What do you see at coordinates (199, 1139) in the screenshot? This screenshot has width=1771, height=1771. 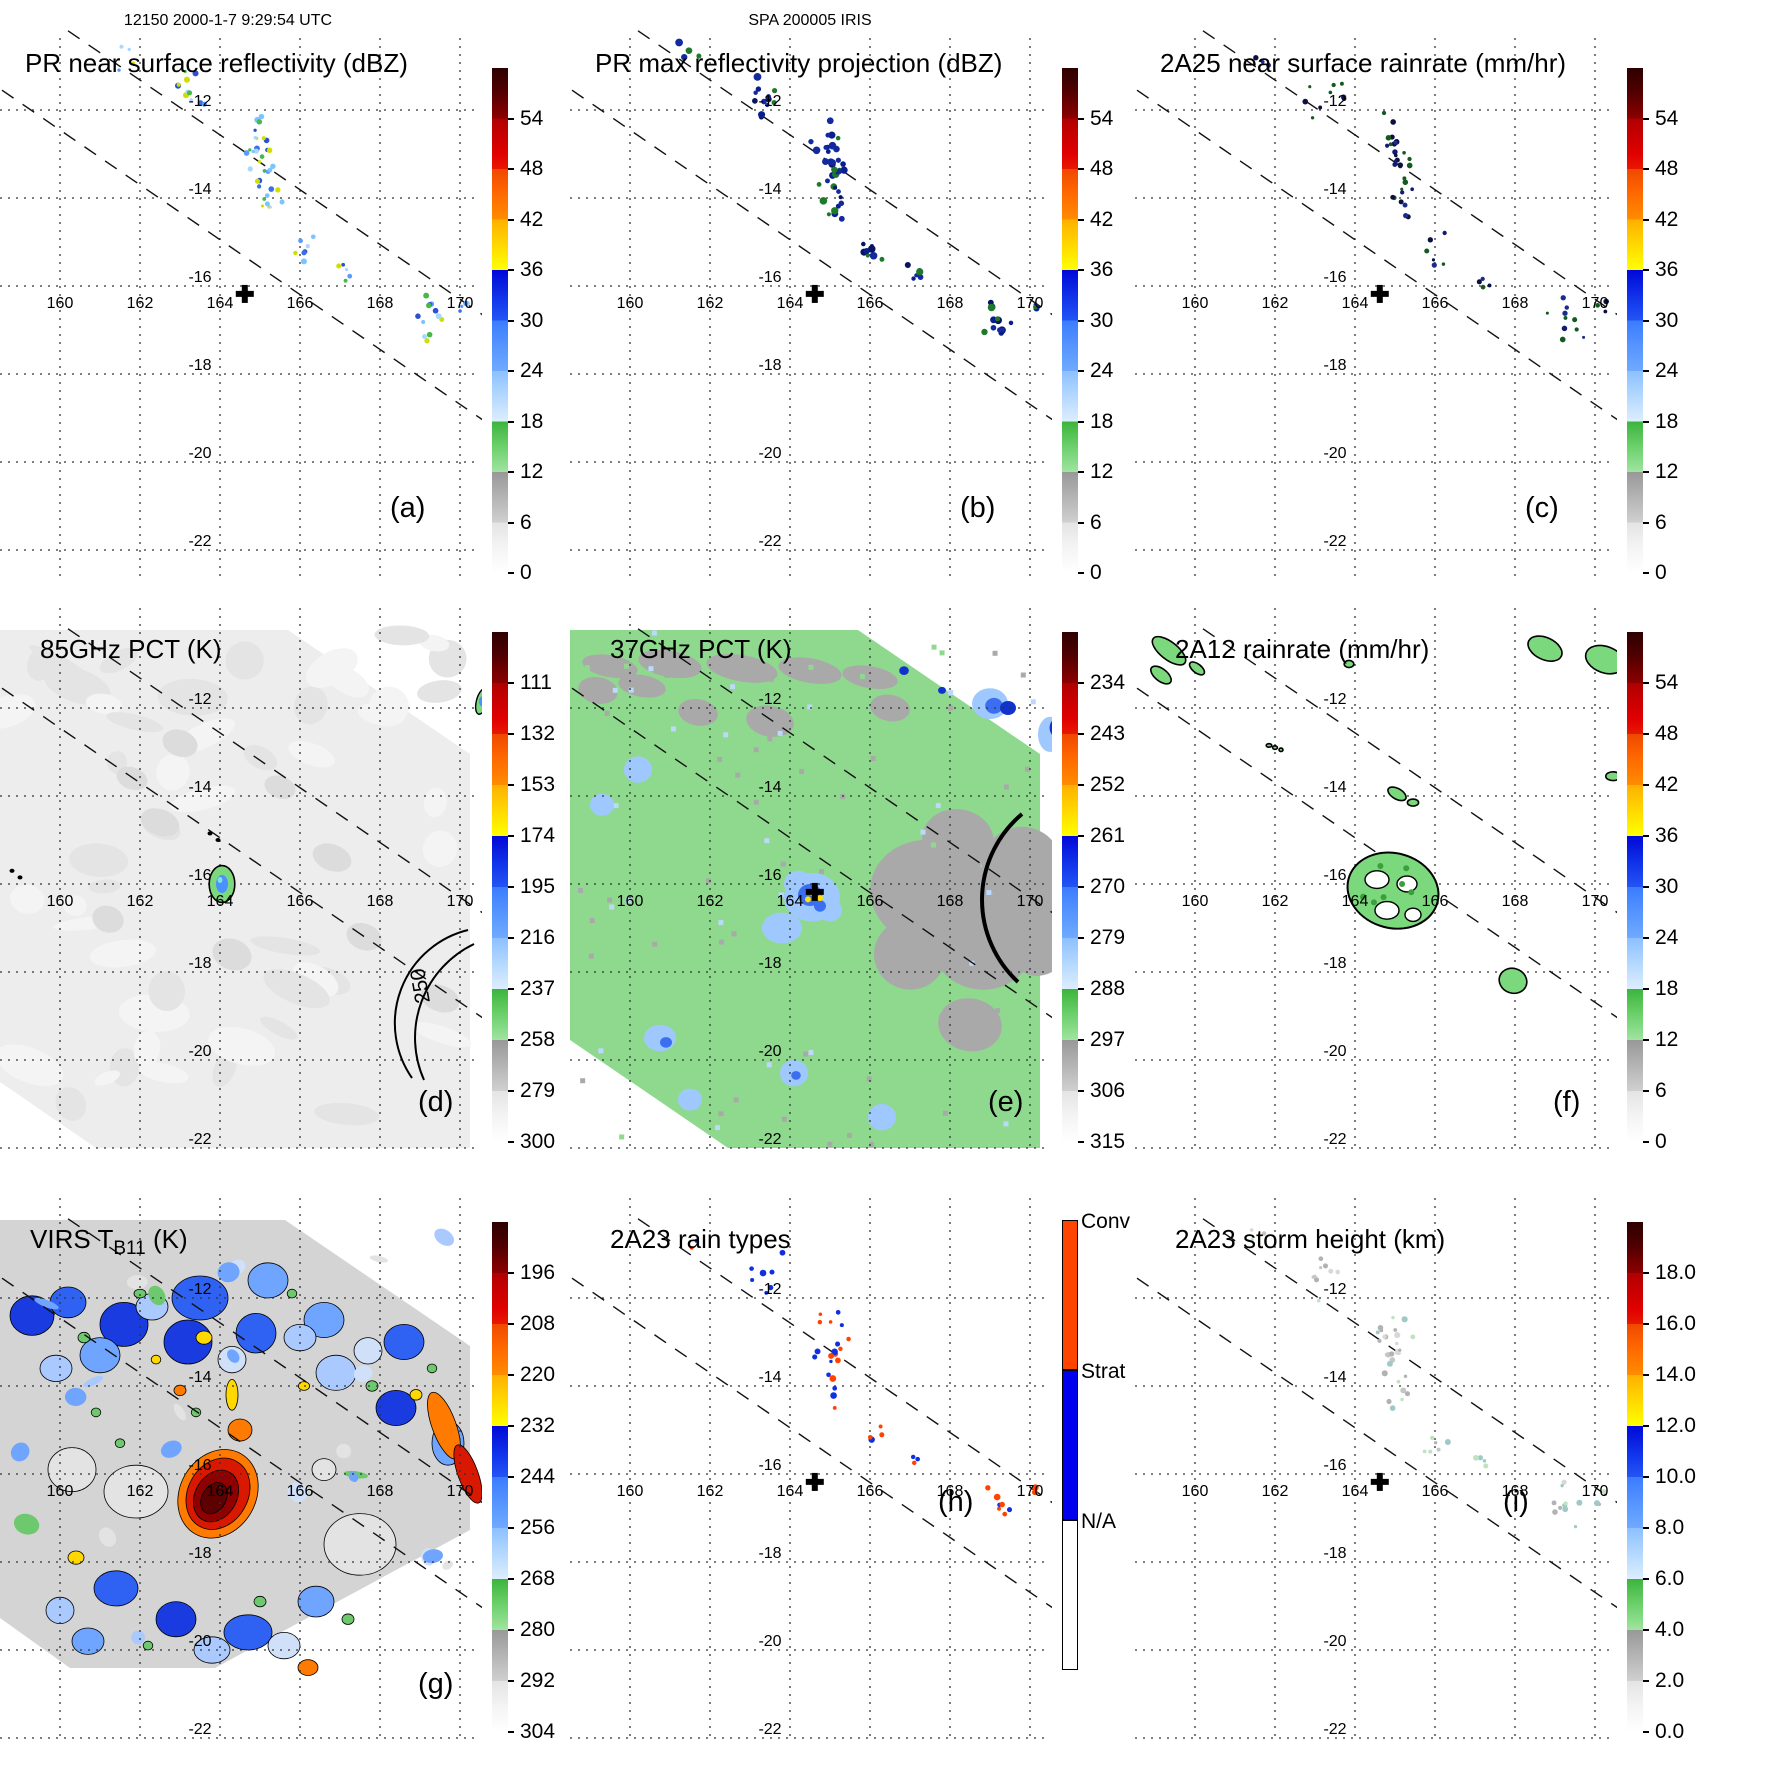 I see `lat-label: -22` at bounding box center [199, 1139].